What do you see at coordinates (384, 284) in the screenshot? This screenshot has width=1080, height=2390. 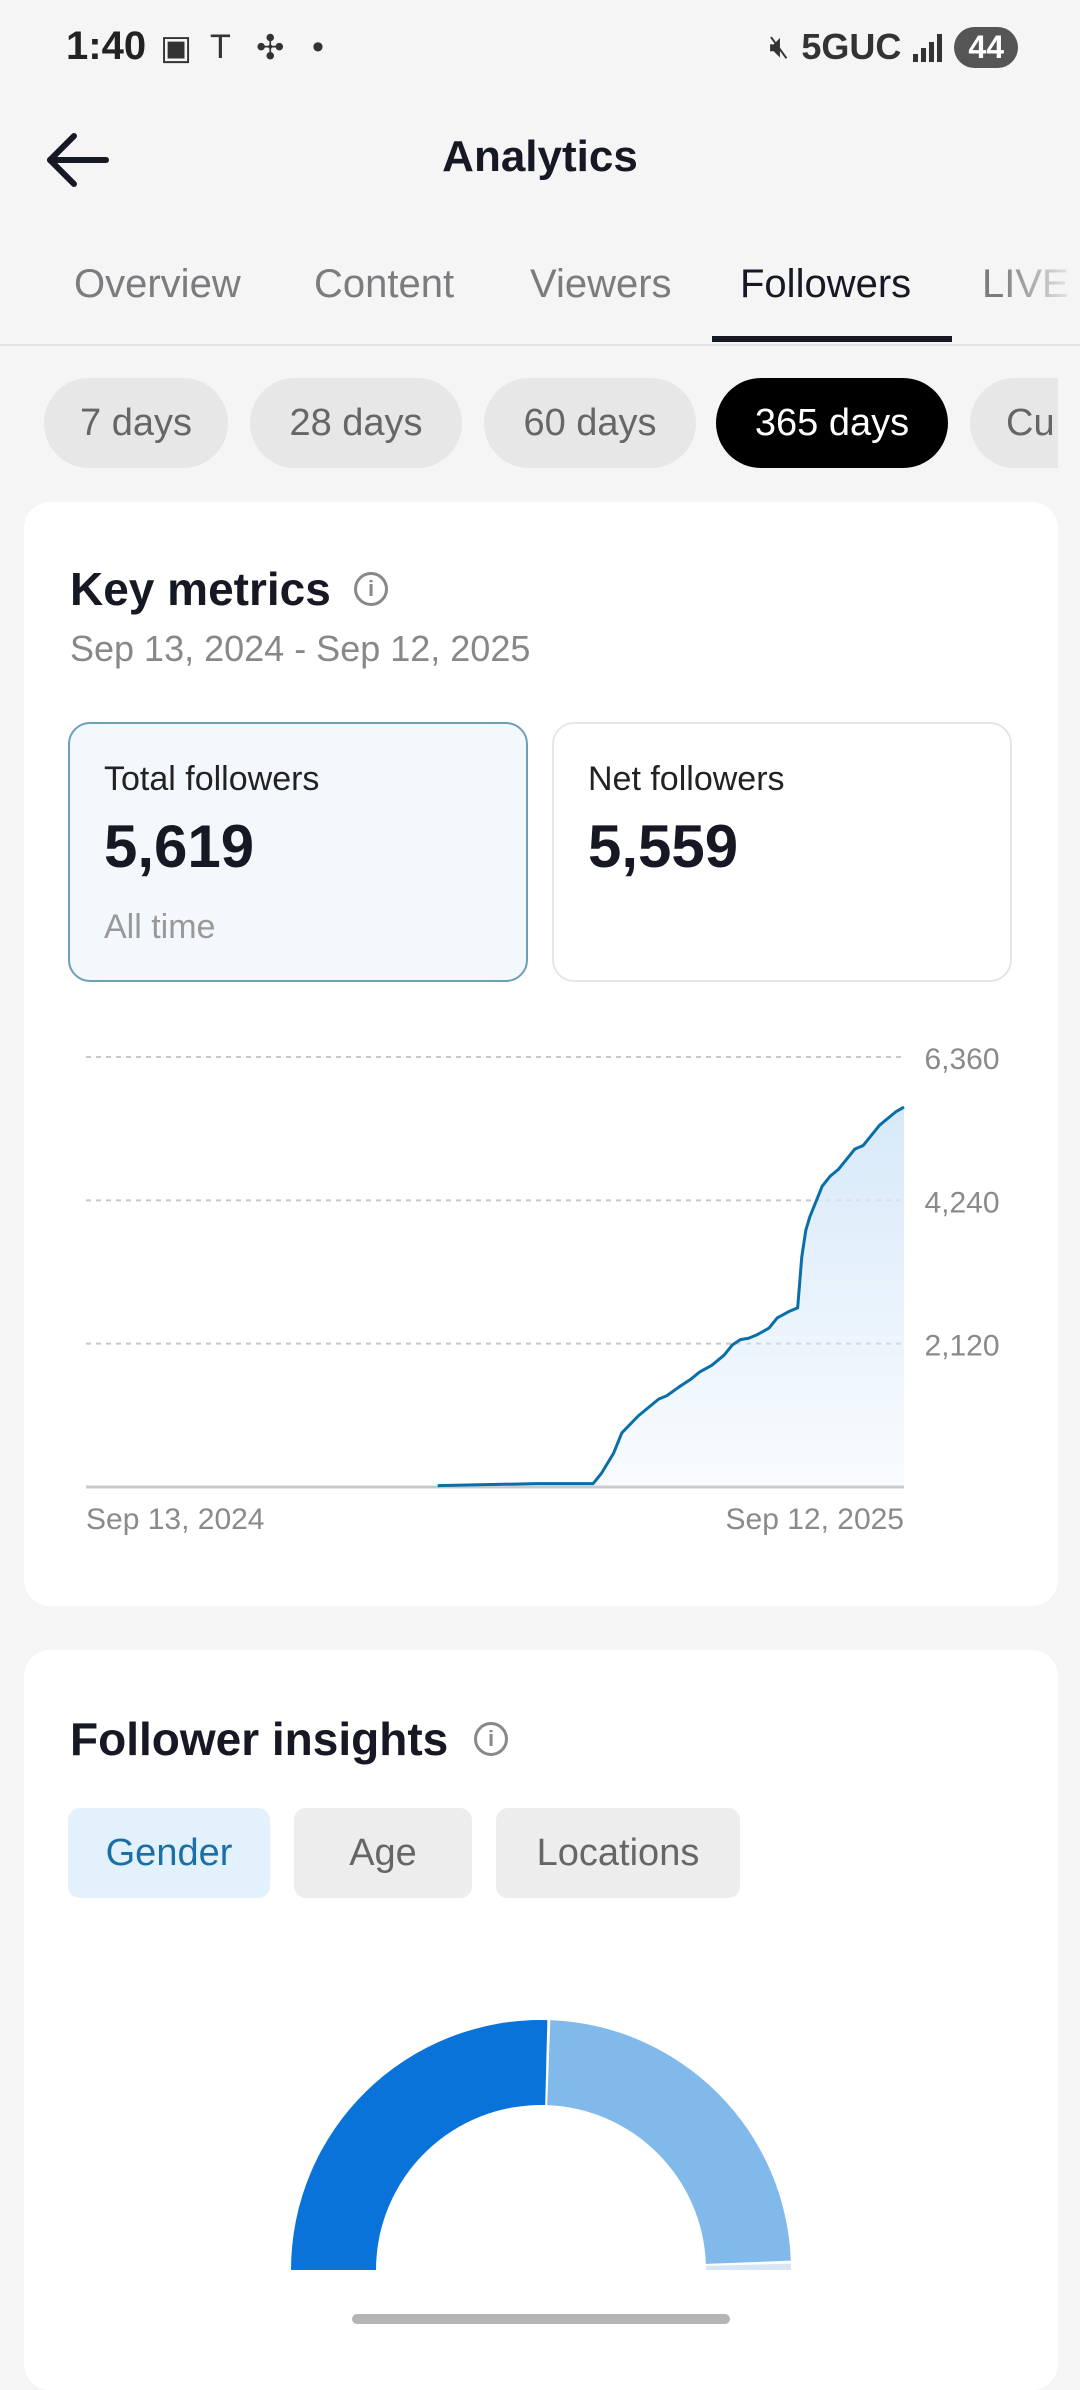 I see `tab-content: Content` at bounding box center [384, 284].